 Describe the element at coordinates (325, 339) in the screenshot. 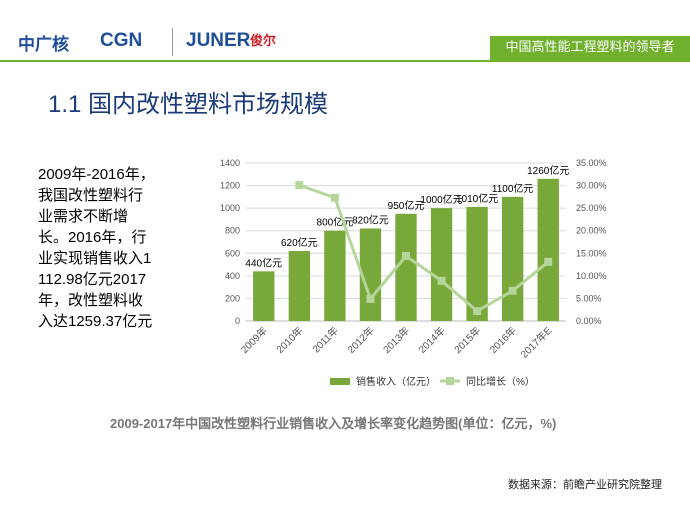

I see `x-tick-label: 2011年` at that location.